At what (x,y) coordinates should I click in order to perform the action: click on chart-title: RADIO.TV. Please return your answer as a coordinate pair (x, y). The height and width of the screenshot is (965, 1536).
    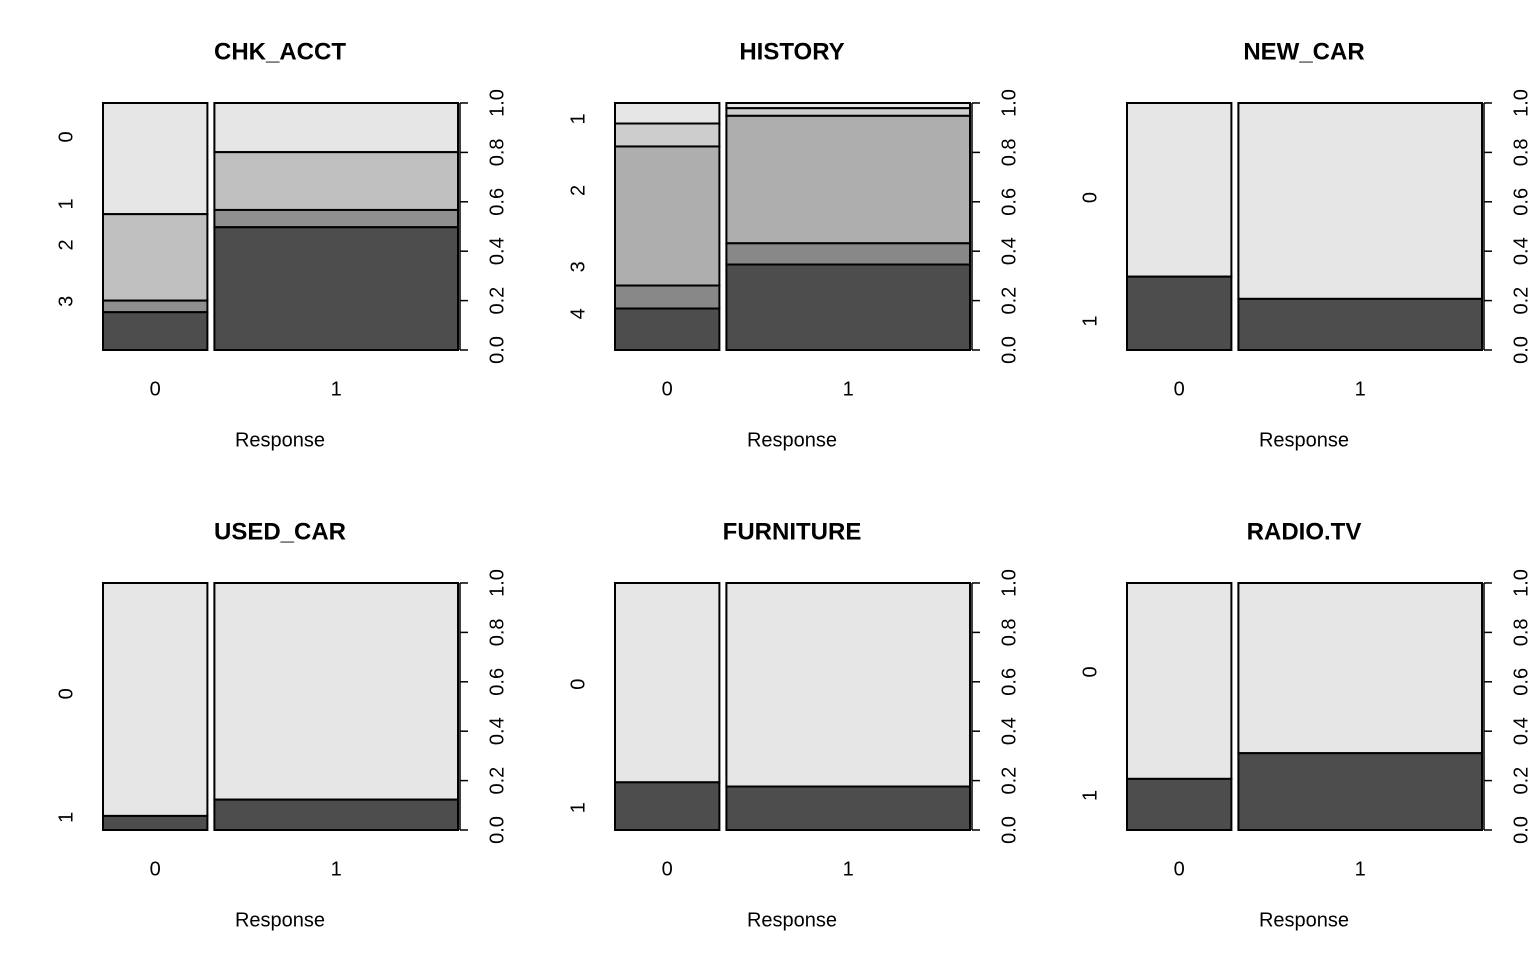
    Looking at the image, I should click on (1304, 531).